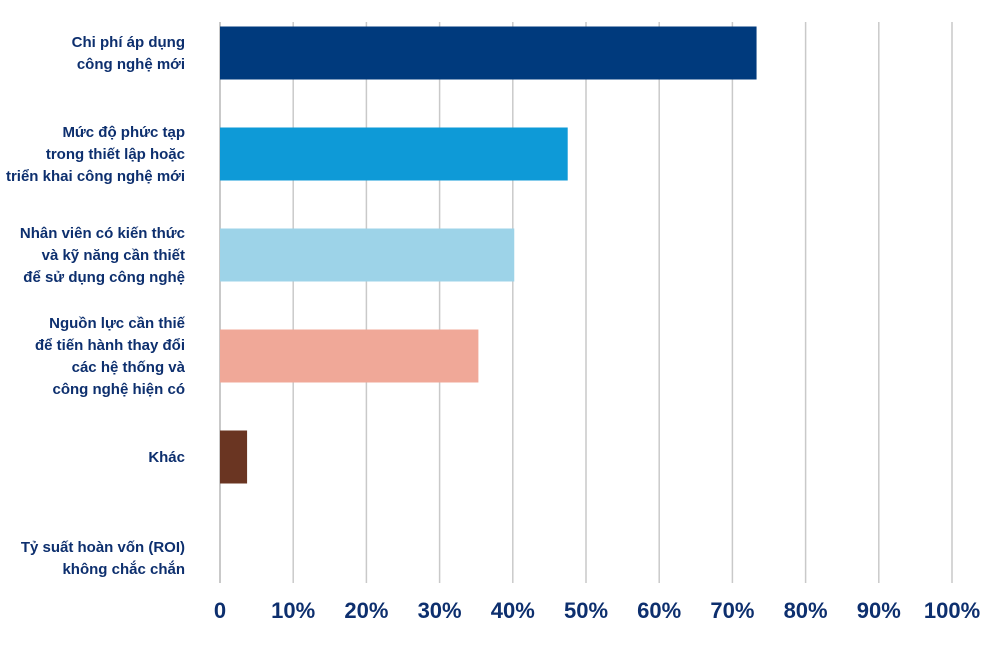 The width and height of the screenshot is (985, 659). What do you see at coordinates (166, 457) in the screenshot?
I see `category-label: Khác` at bounding box center [166, 457].